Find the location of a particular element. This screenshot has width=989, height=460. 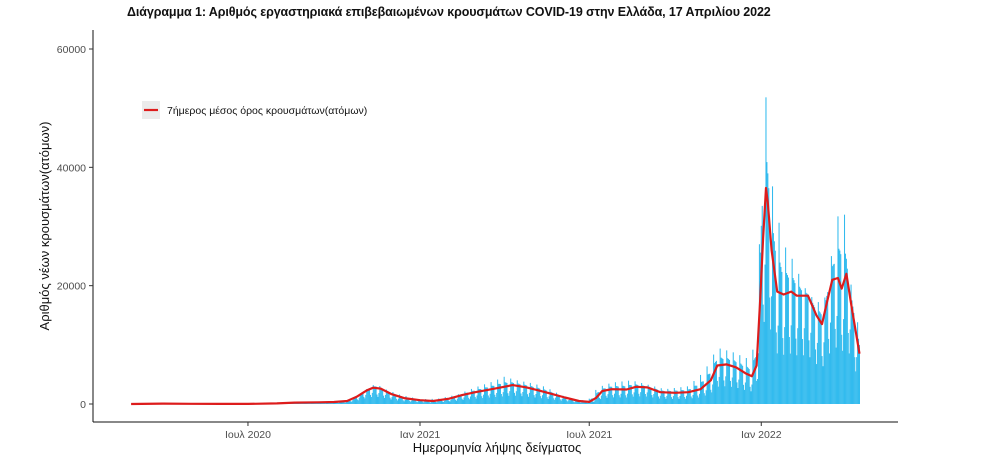

svg-text: 0 is located at coordinates (83, 405).